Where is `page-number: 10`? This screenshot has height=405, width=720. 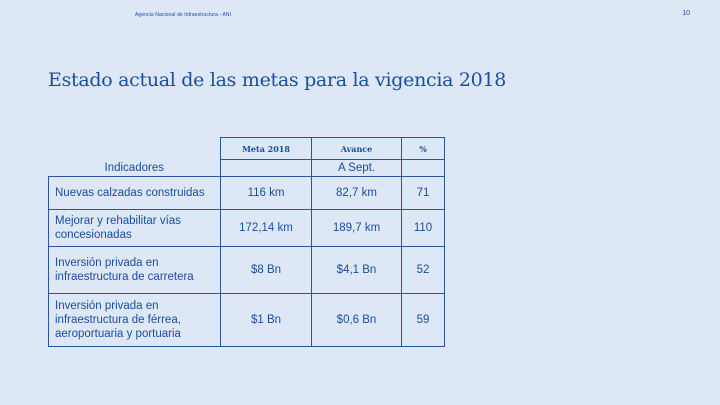
page-number: 10 is located at coordinates (686, 13).